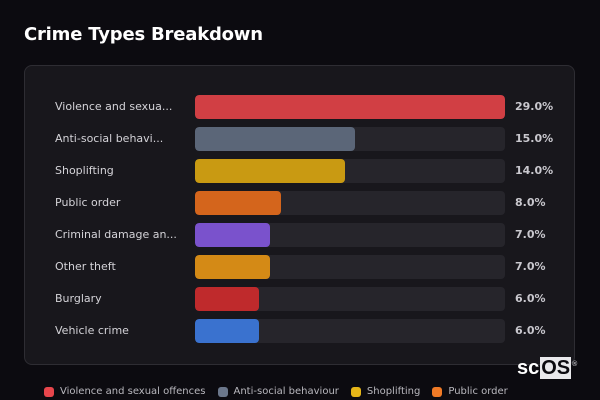 This screenshot has height=400, width=600. I want to click on bar-row: Violence and sexua... 29.0%, so click(299, 111).